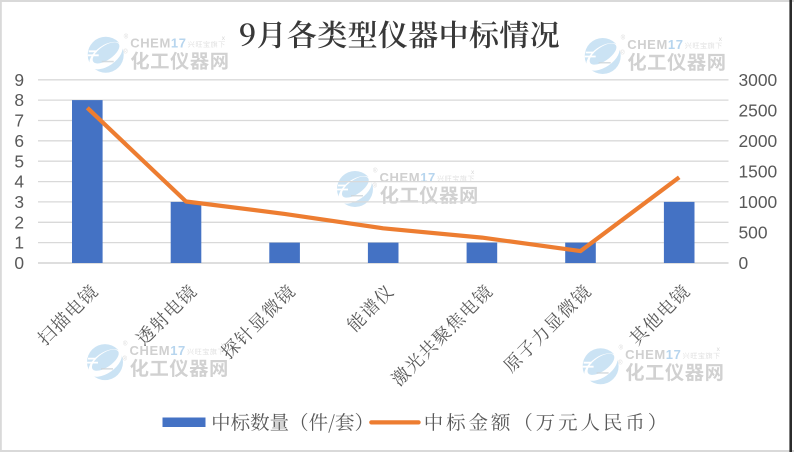 Image resolution: width=794 pixels, height=452 pixels. What do you see at coordinates (19, 243) in the screenshot?
I see `svg-text: 1` at bounding box center [19, 243].